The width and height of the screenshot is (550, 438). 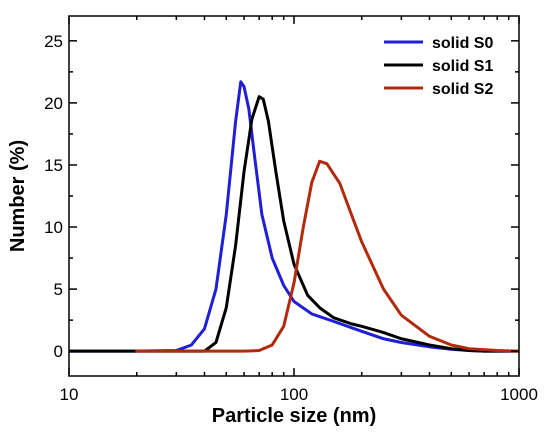 What do you see at coordinates (18, 196) in the screenshot?
I see `y-axis-title: Number (%)` at bounding box center [18, 196].